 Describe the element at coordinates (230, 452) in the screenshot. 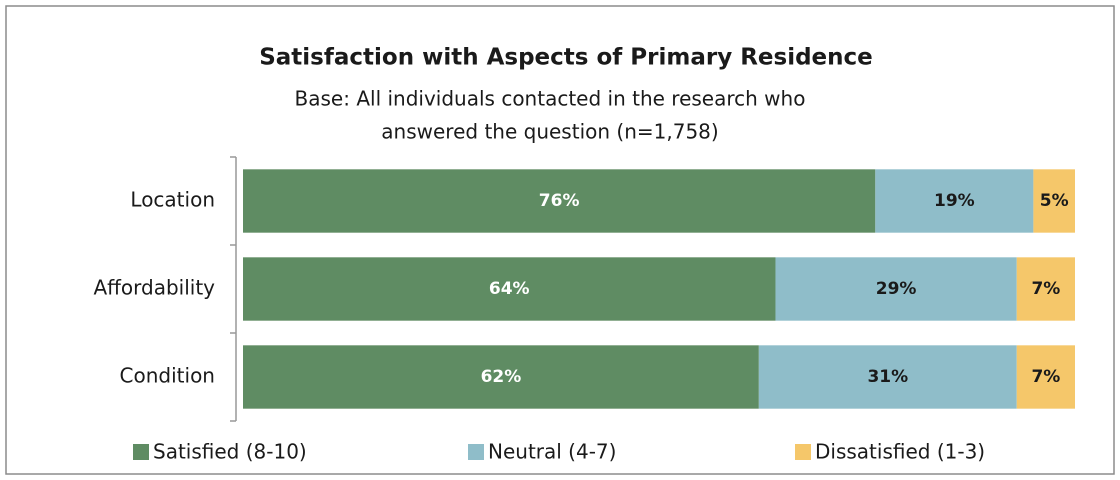

I see `legend-label: Satisfied (8-10)` at that location.